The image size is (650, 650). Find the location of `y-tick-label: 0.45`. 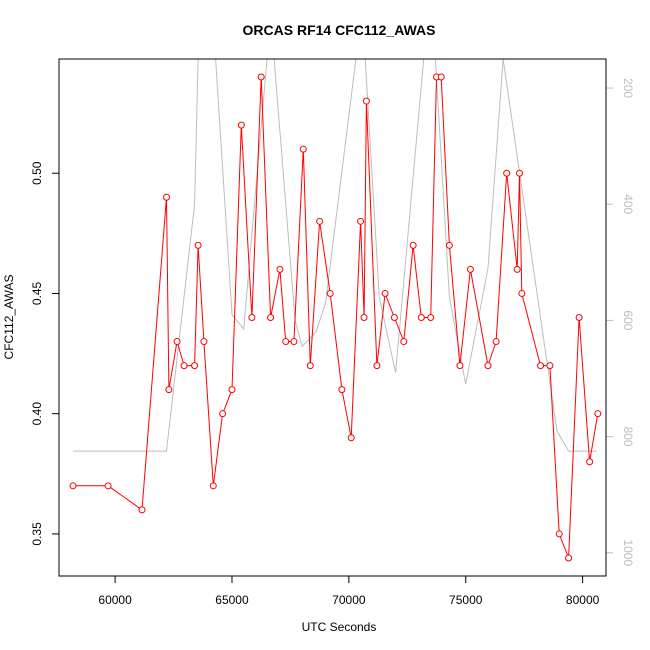

y-tick-label: 0.45 is located at coordinates (37, 293).